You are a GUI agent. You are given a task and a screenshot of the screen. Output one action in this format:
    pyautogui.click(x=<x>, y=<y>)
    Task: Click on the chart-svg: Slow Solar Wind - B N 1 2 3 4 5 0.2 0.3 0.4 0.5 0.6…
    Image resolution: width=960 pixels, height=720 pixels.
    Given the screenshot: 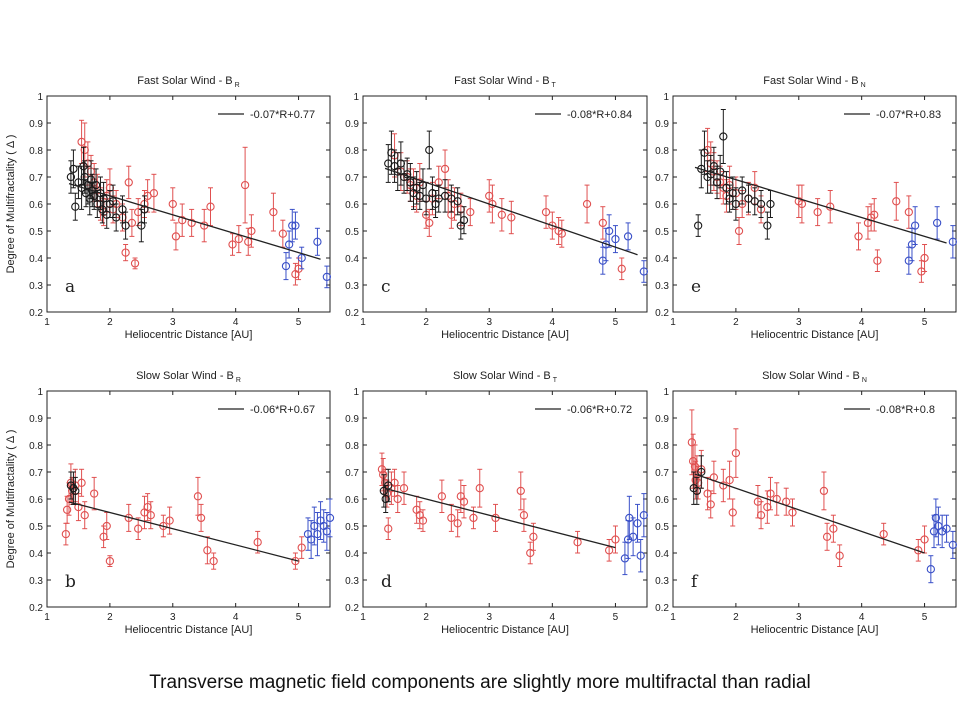 What is the action you would take?
    pyautogui.click(x=806, y=503)
    